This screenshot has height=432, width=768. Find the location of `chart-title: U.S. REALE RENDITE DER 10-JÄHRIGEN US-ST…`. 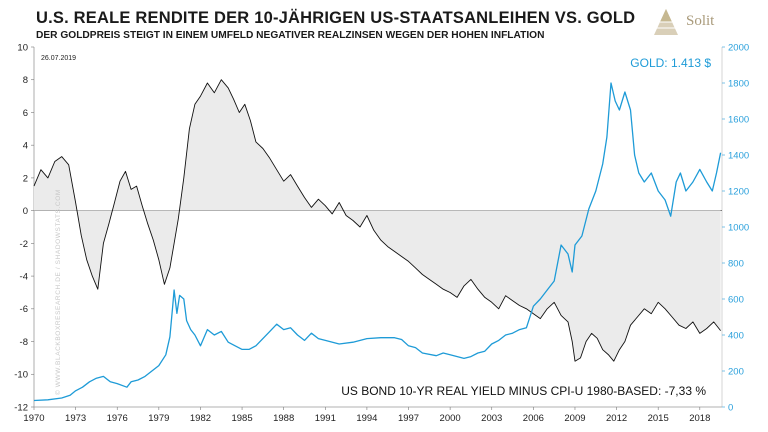

chart-title: U.S. REALE RENDITE DER 10-JÄHRIGEN US-ST… is located at coordinates (336, 18).